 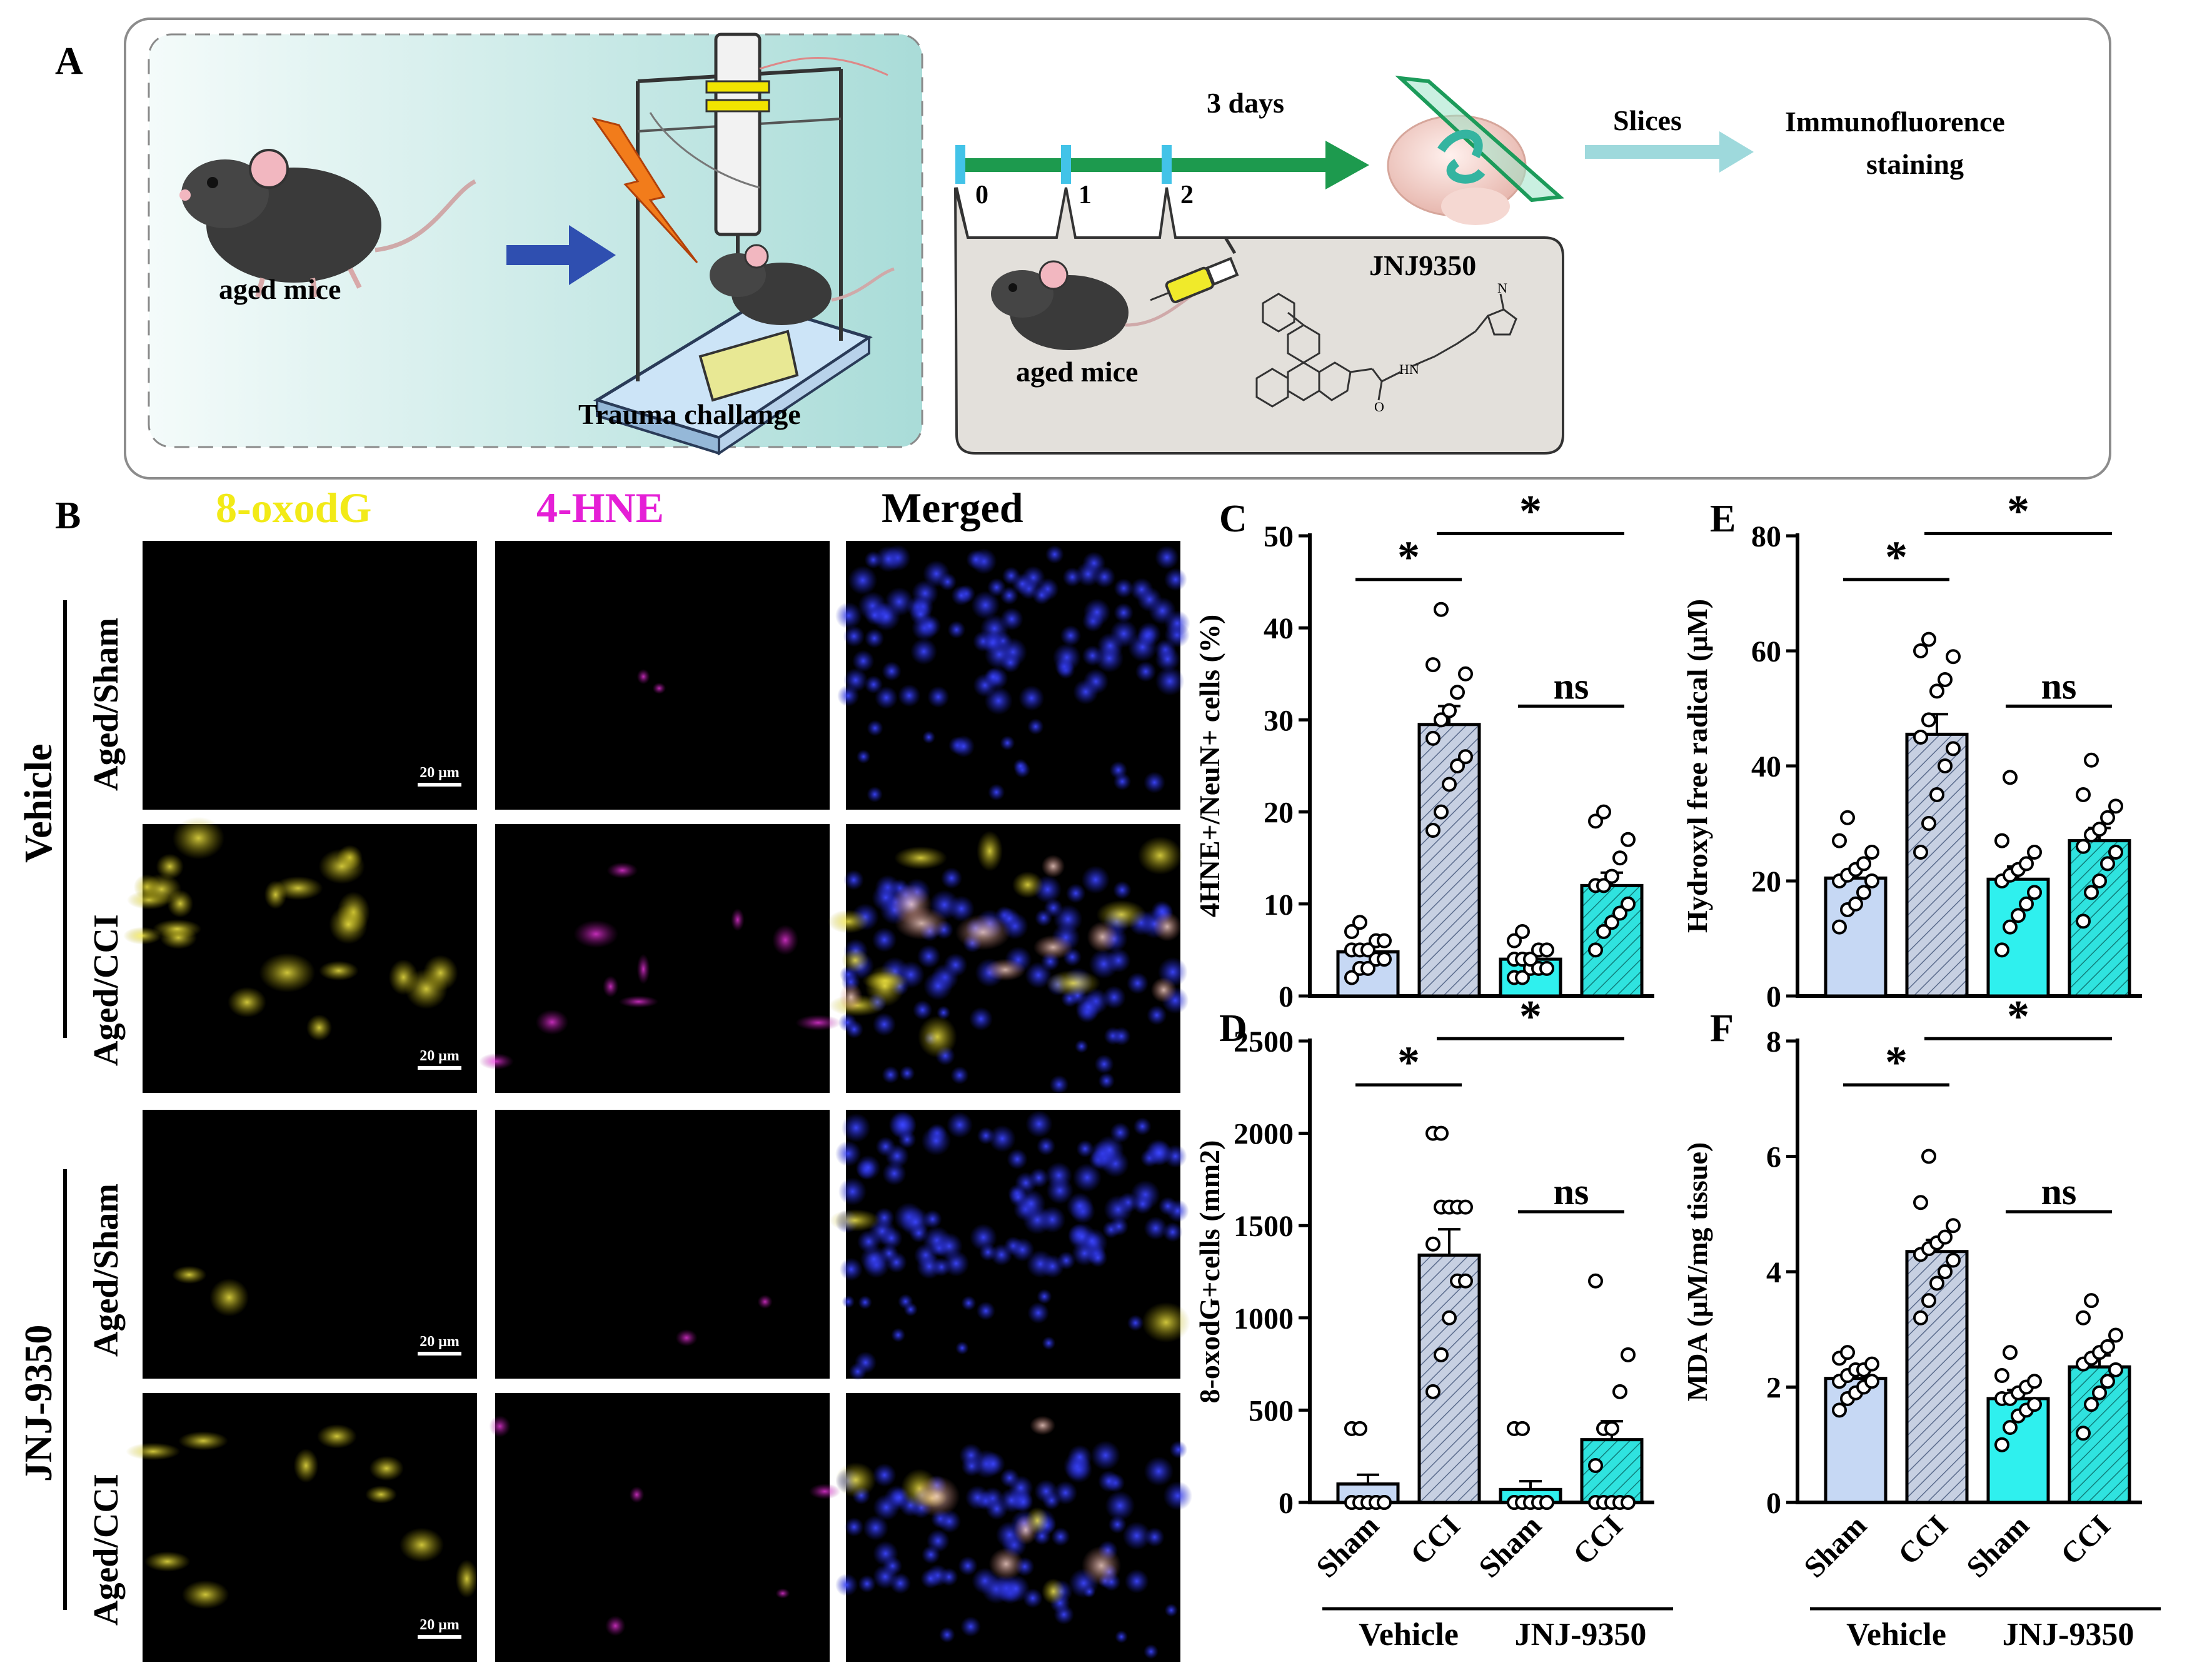 What do you see at coordinates (310, 1244) in the screenshot?
I see `micrograph-r3-c1: 20 μm` at bounding box center [310, 1244].